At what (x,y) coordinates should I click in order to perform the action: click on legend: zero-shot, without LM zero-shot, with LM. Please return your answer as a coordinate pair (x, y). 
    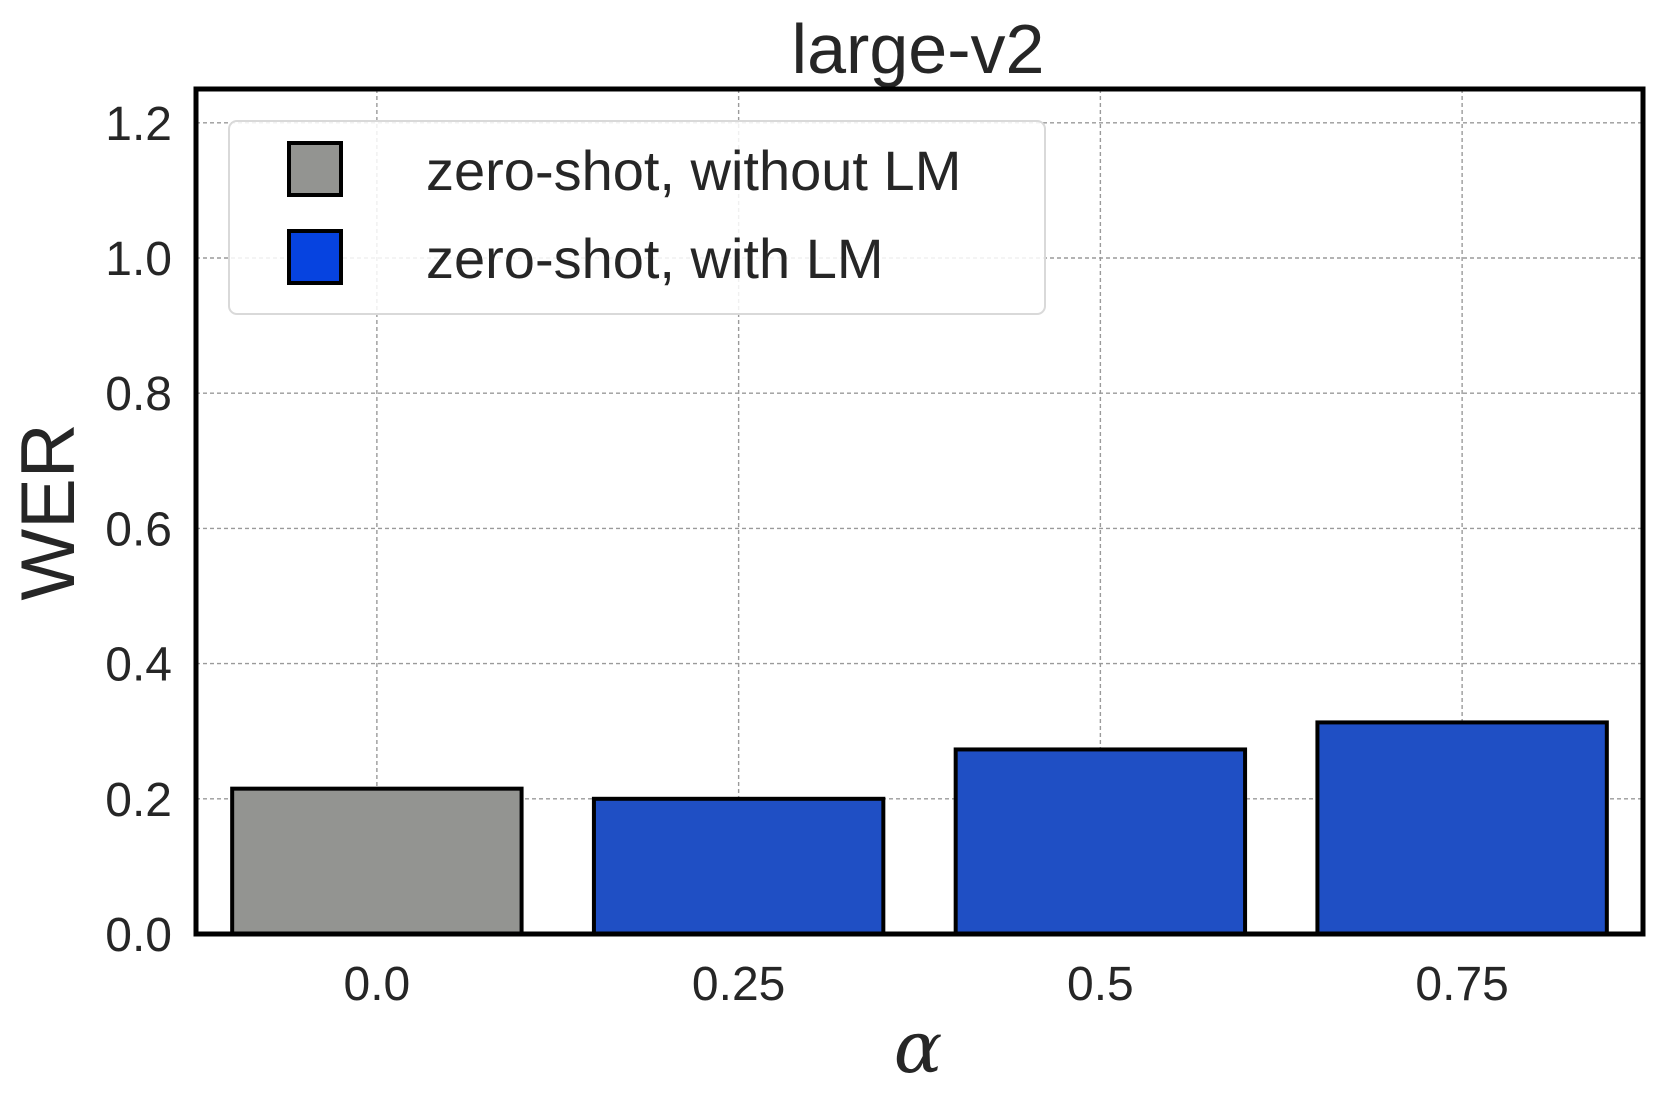
    Looking at the image, I should click on (637, 217).